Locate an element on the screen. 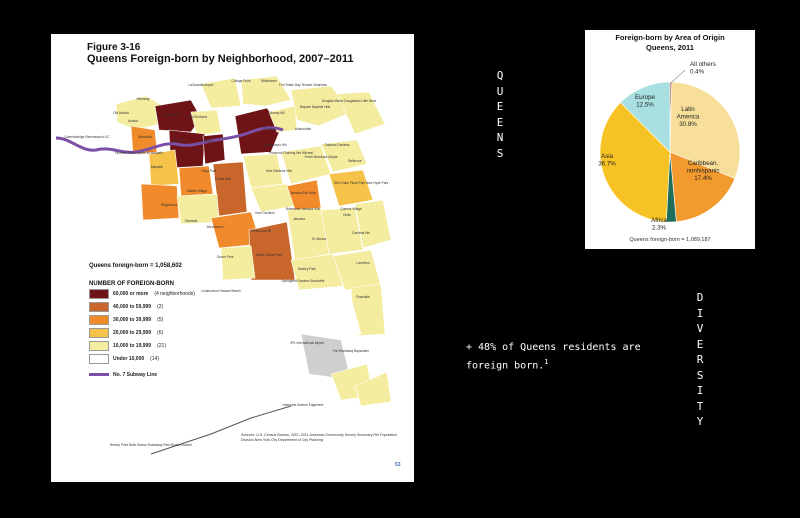 This screenshot has width=800, height=518. neighborhood-label: Fresh Meadows Utopia is located at coordinates (321, 157).